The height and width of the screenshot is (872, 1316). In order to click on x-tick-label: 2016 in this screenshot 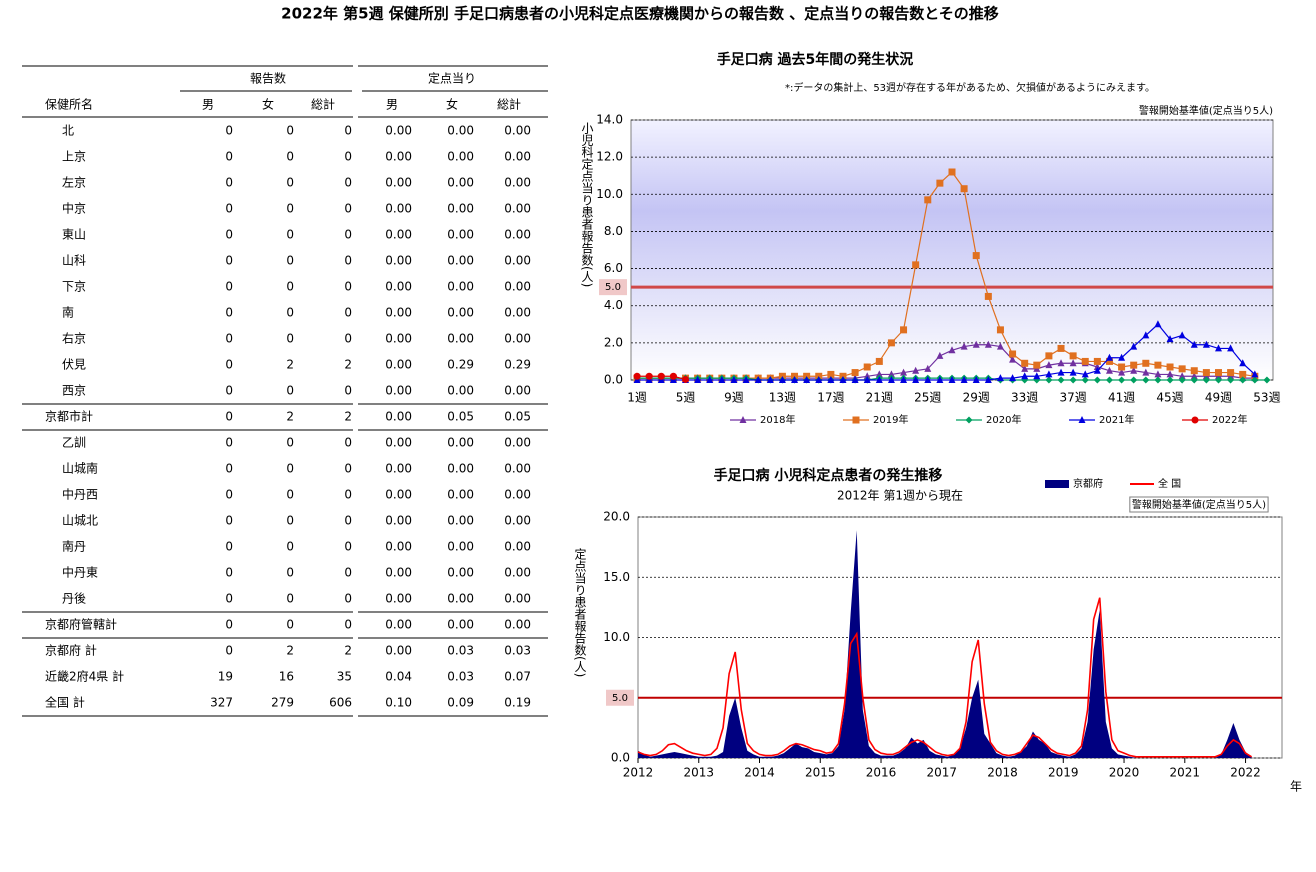, I will do `click(881, 773)`.